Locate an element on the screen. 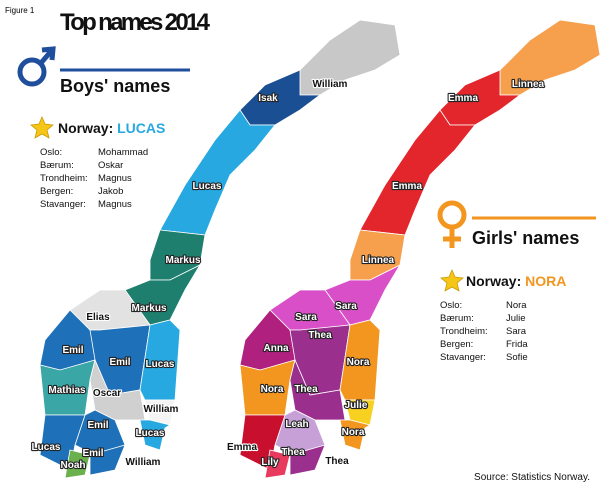 The width and height of the screenshot is (610, 488). map-label: Oscar is located at coordinates (107, 393).